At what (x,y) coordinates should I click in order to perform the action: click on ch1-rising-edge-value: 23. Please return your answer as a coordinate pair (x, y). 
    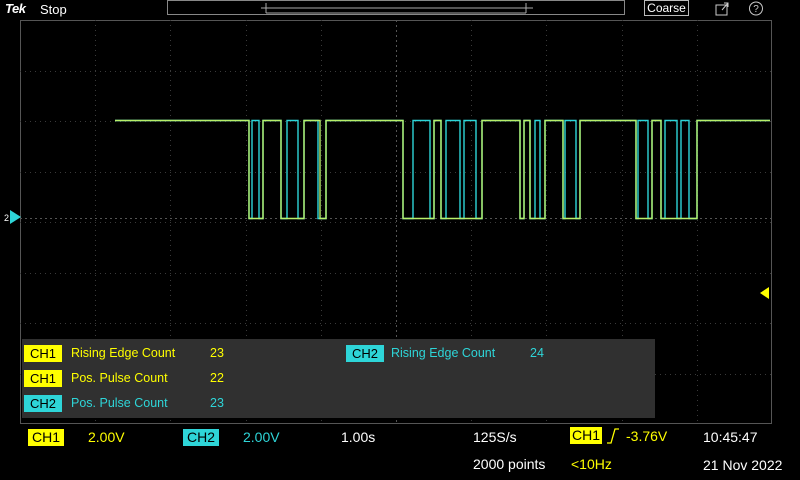
    Looking at the image, I should click on (217, 353).